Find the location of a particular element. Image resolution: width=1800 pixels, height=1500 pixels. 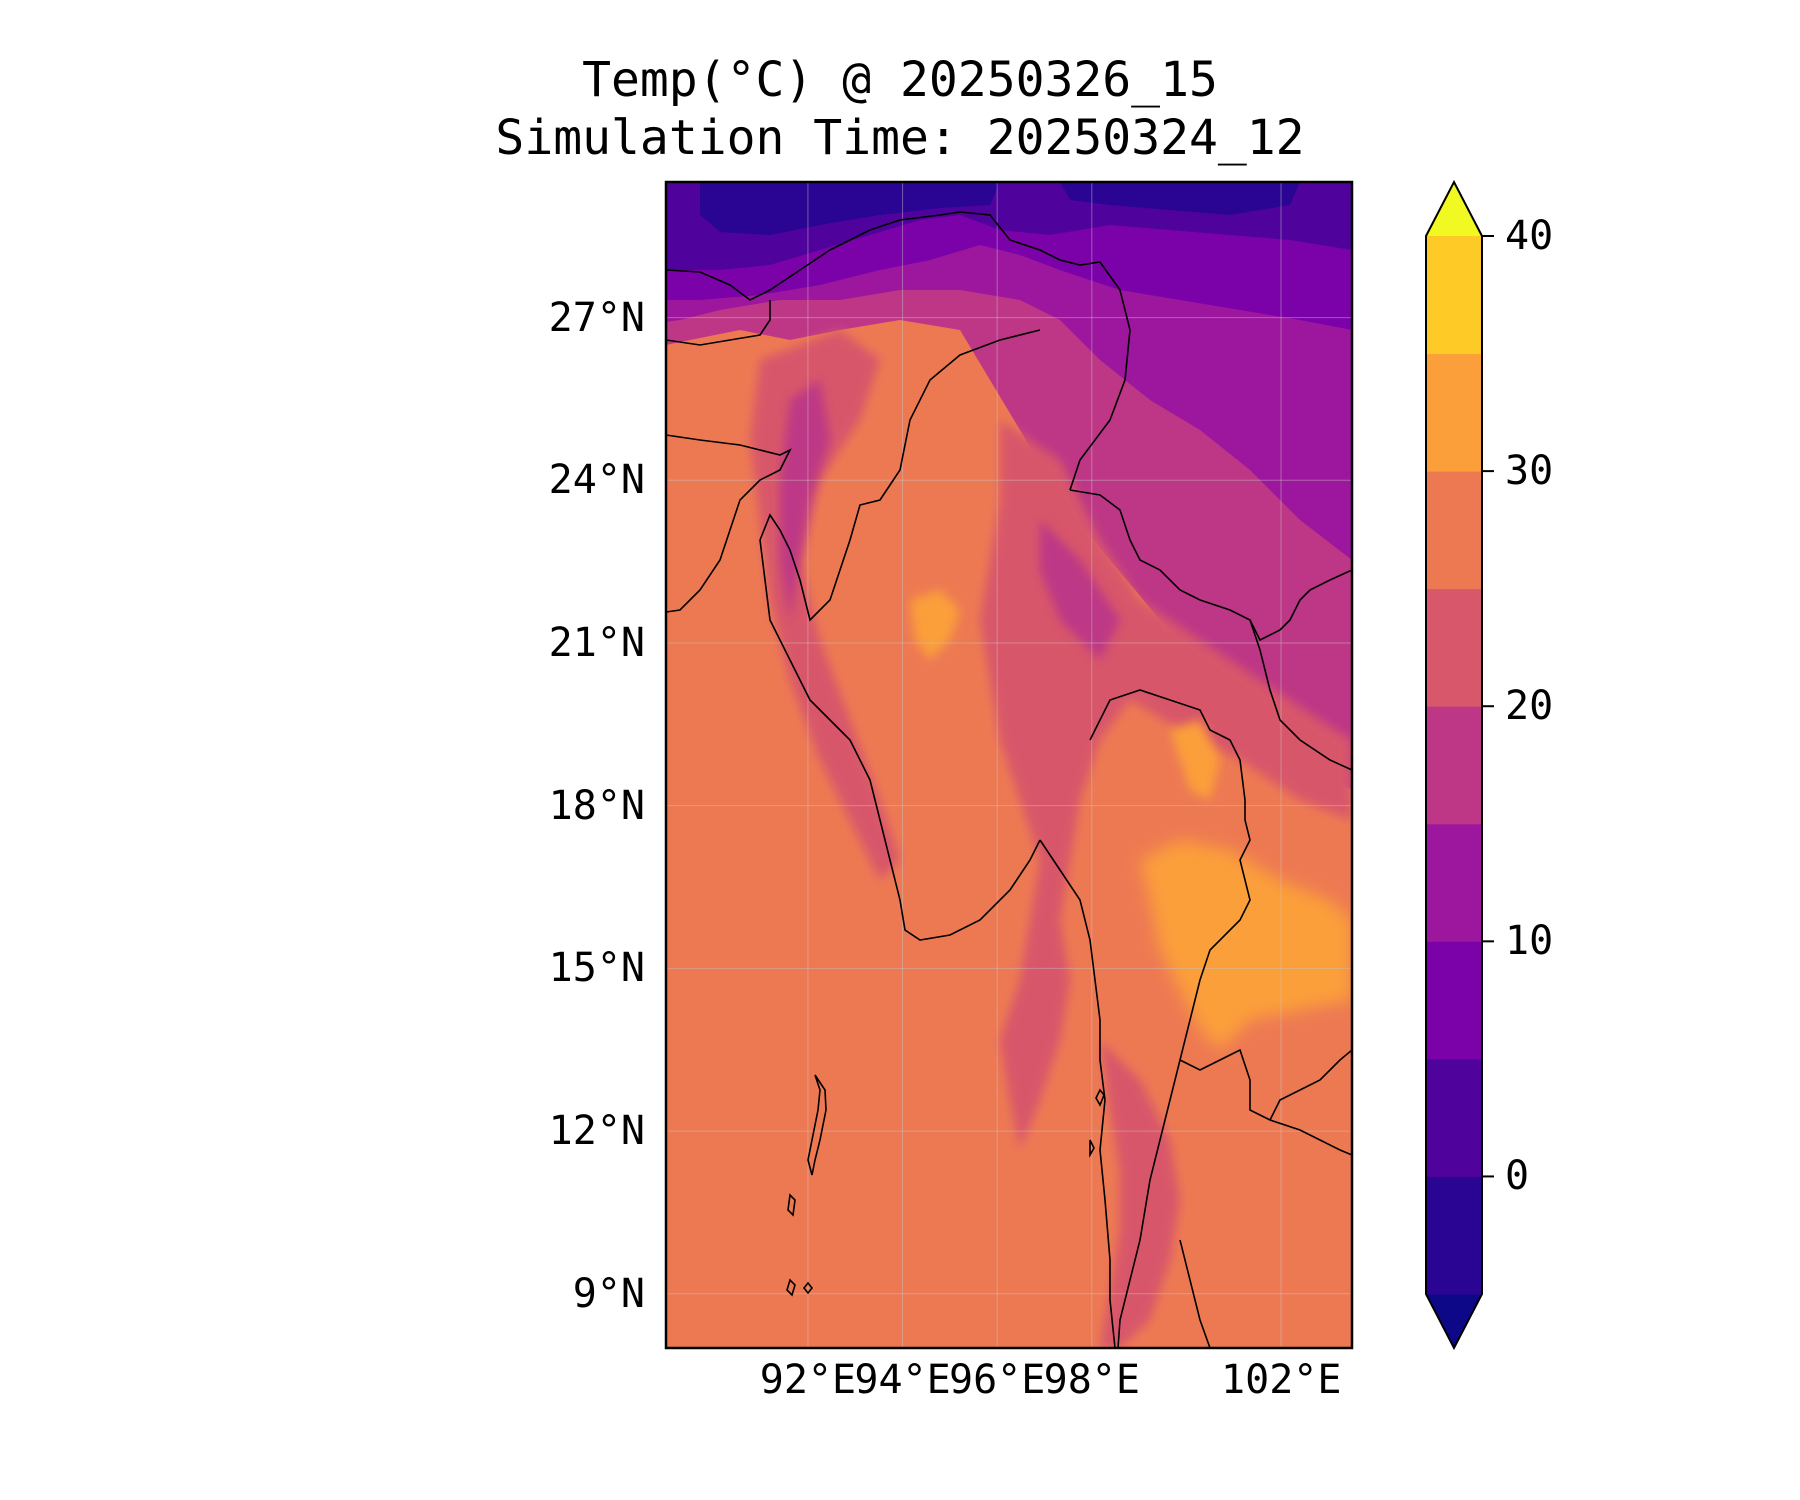

colorbar-tick-label: 10 is located at coordinates (1529, 941).